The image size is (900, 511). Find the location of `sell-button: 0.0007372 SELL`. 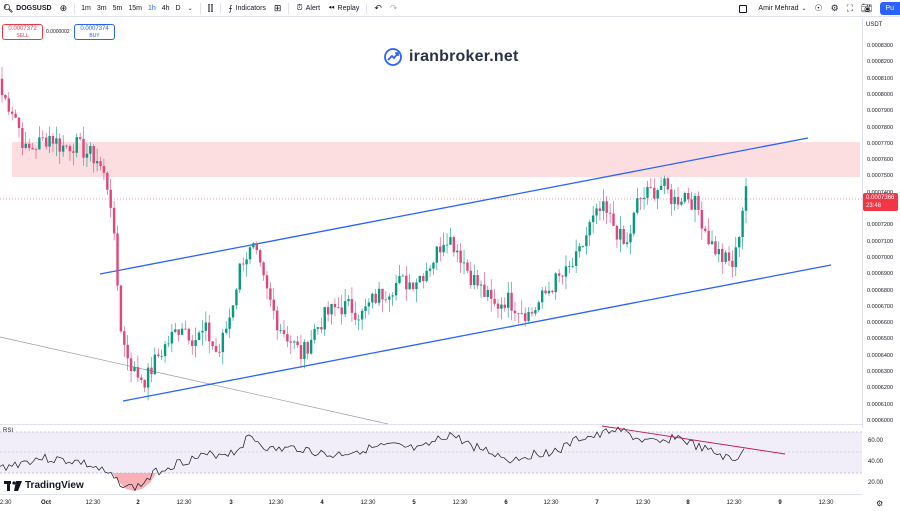

sell-button: 0.0007372 SELL is located at coordinates (22, 32).